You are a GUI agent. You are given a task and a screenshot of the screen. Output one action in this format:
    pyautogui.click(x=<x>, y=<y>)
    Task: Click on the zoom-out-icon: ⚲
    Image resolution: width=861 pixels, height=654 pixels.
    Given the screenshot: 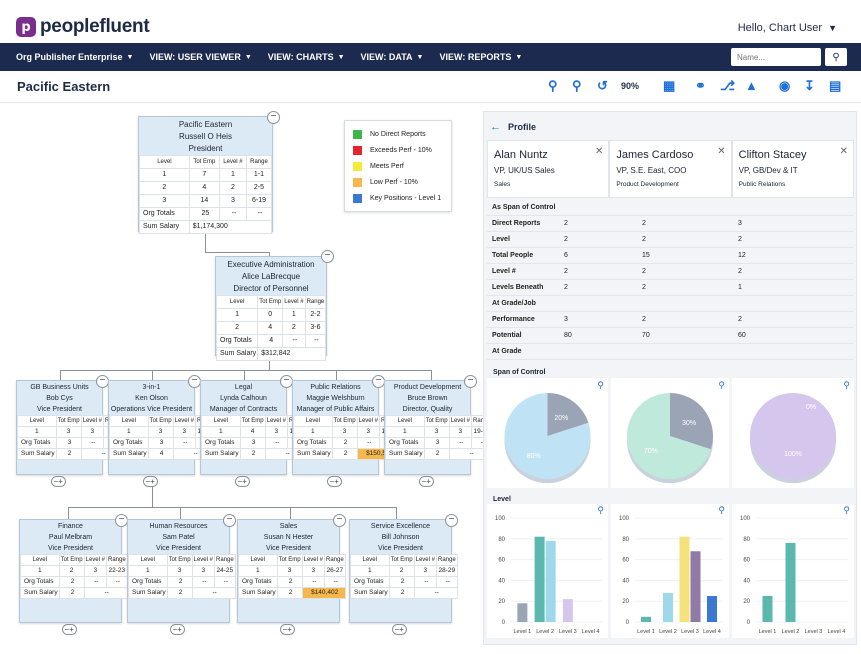 What is the action you would take?
    pyautogui.click(x=553, y=85)
    